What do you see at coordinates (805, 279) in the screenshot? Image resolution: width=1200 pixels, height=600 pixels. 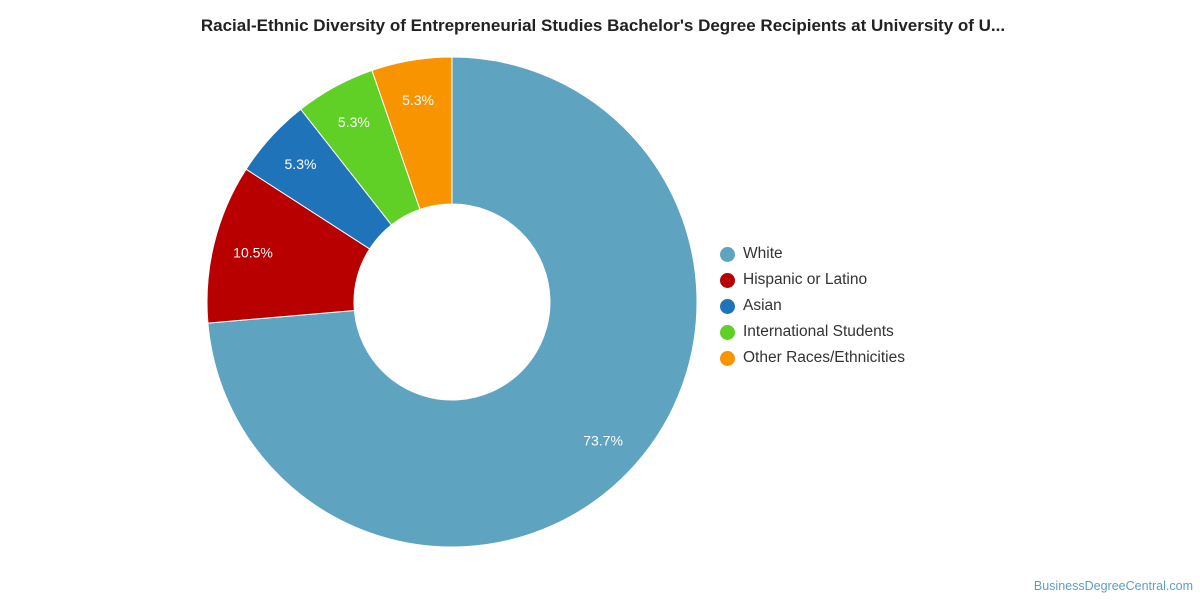 I see `legend-label: Hispanic or Latino` at bounding box center [805, 279].